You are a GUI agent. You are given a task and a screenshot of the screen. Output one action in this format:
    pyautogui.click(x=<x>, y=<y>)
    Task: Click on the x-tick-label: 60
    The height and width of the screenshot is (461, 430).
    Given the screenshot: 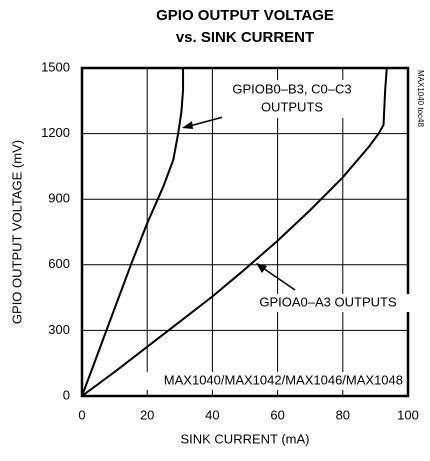 What is the action you would take?
    pyautogui.click(x=277, y=414)
    